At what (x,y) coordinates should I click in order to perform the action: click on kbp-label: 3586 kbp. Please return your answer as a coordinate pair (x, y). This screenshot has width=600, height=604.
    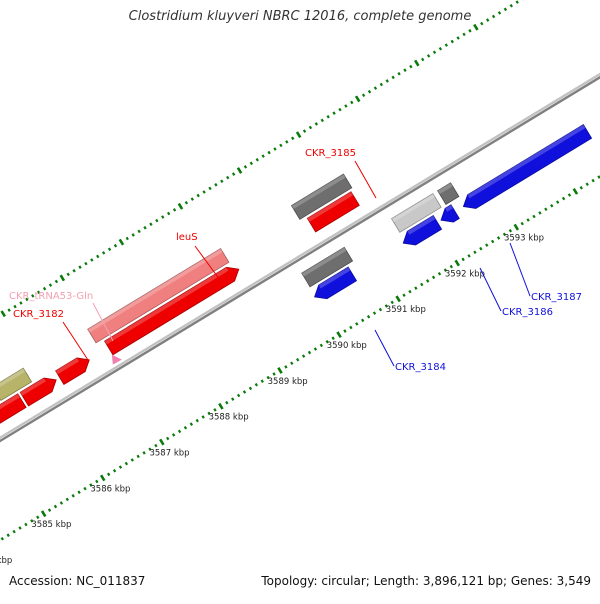
    Looking at the image, I should click on (110, 489).